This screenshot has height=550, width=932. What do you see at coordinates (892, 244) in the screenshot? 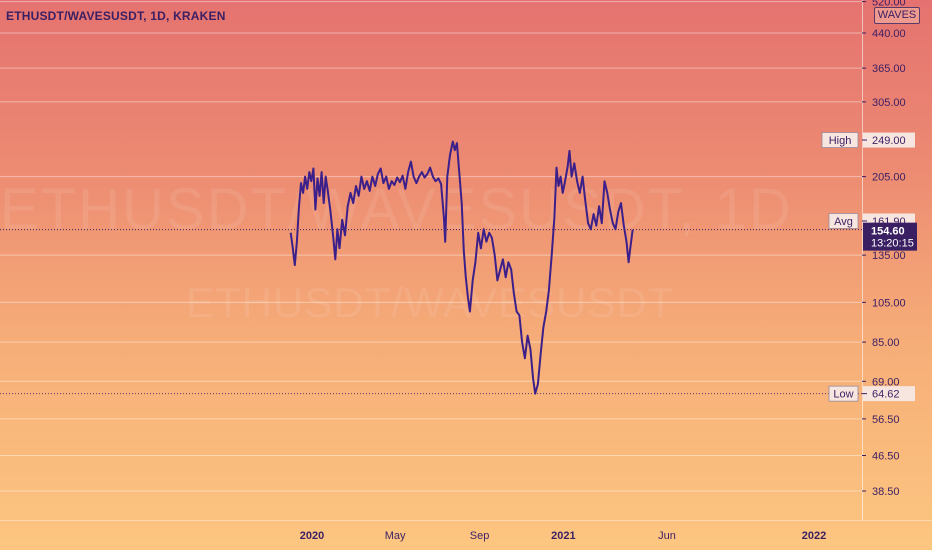
I see `bar-countdown: 13:20:15` at bounding box center [892, 244].